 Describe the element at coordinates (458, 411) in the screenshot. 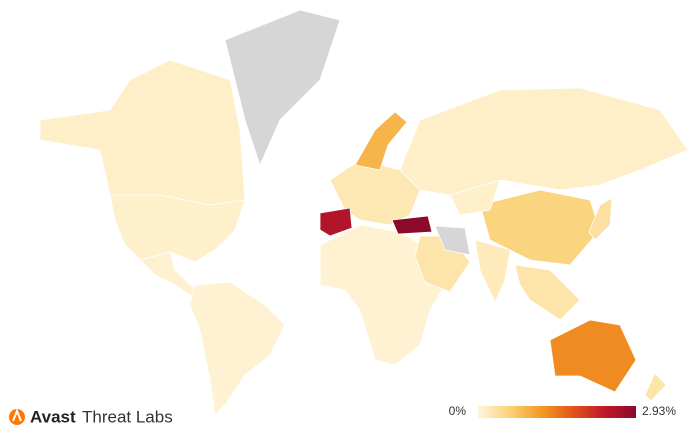

I see `legend-min-label: 0%` at that location.